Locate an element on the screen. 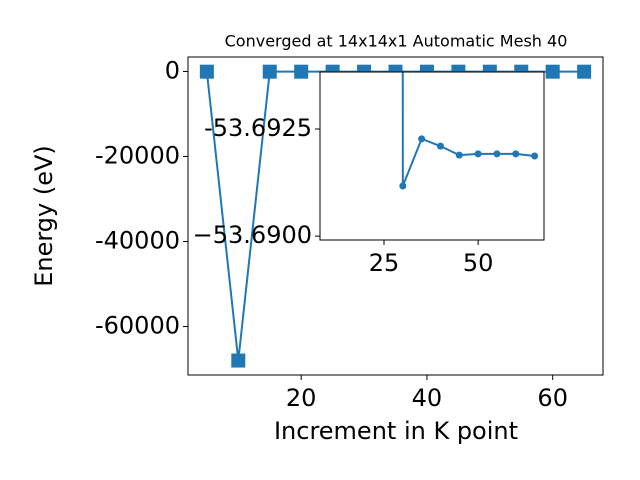  y-tick-label: -53.6925 is located at coordinates (258, 128).